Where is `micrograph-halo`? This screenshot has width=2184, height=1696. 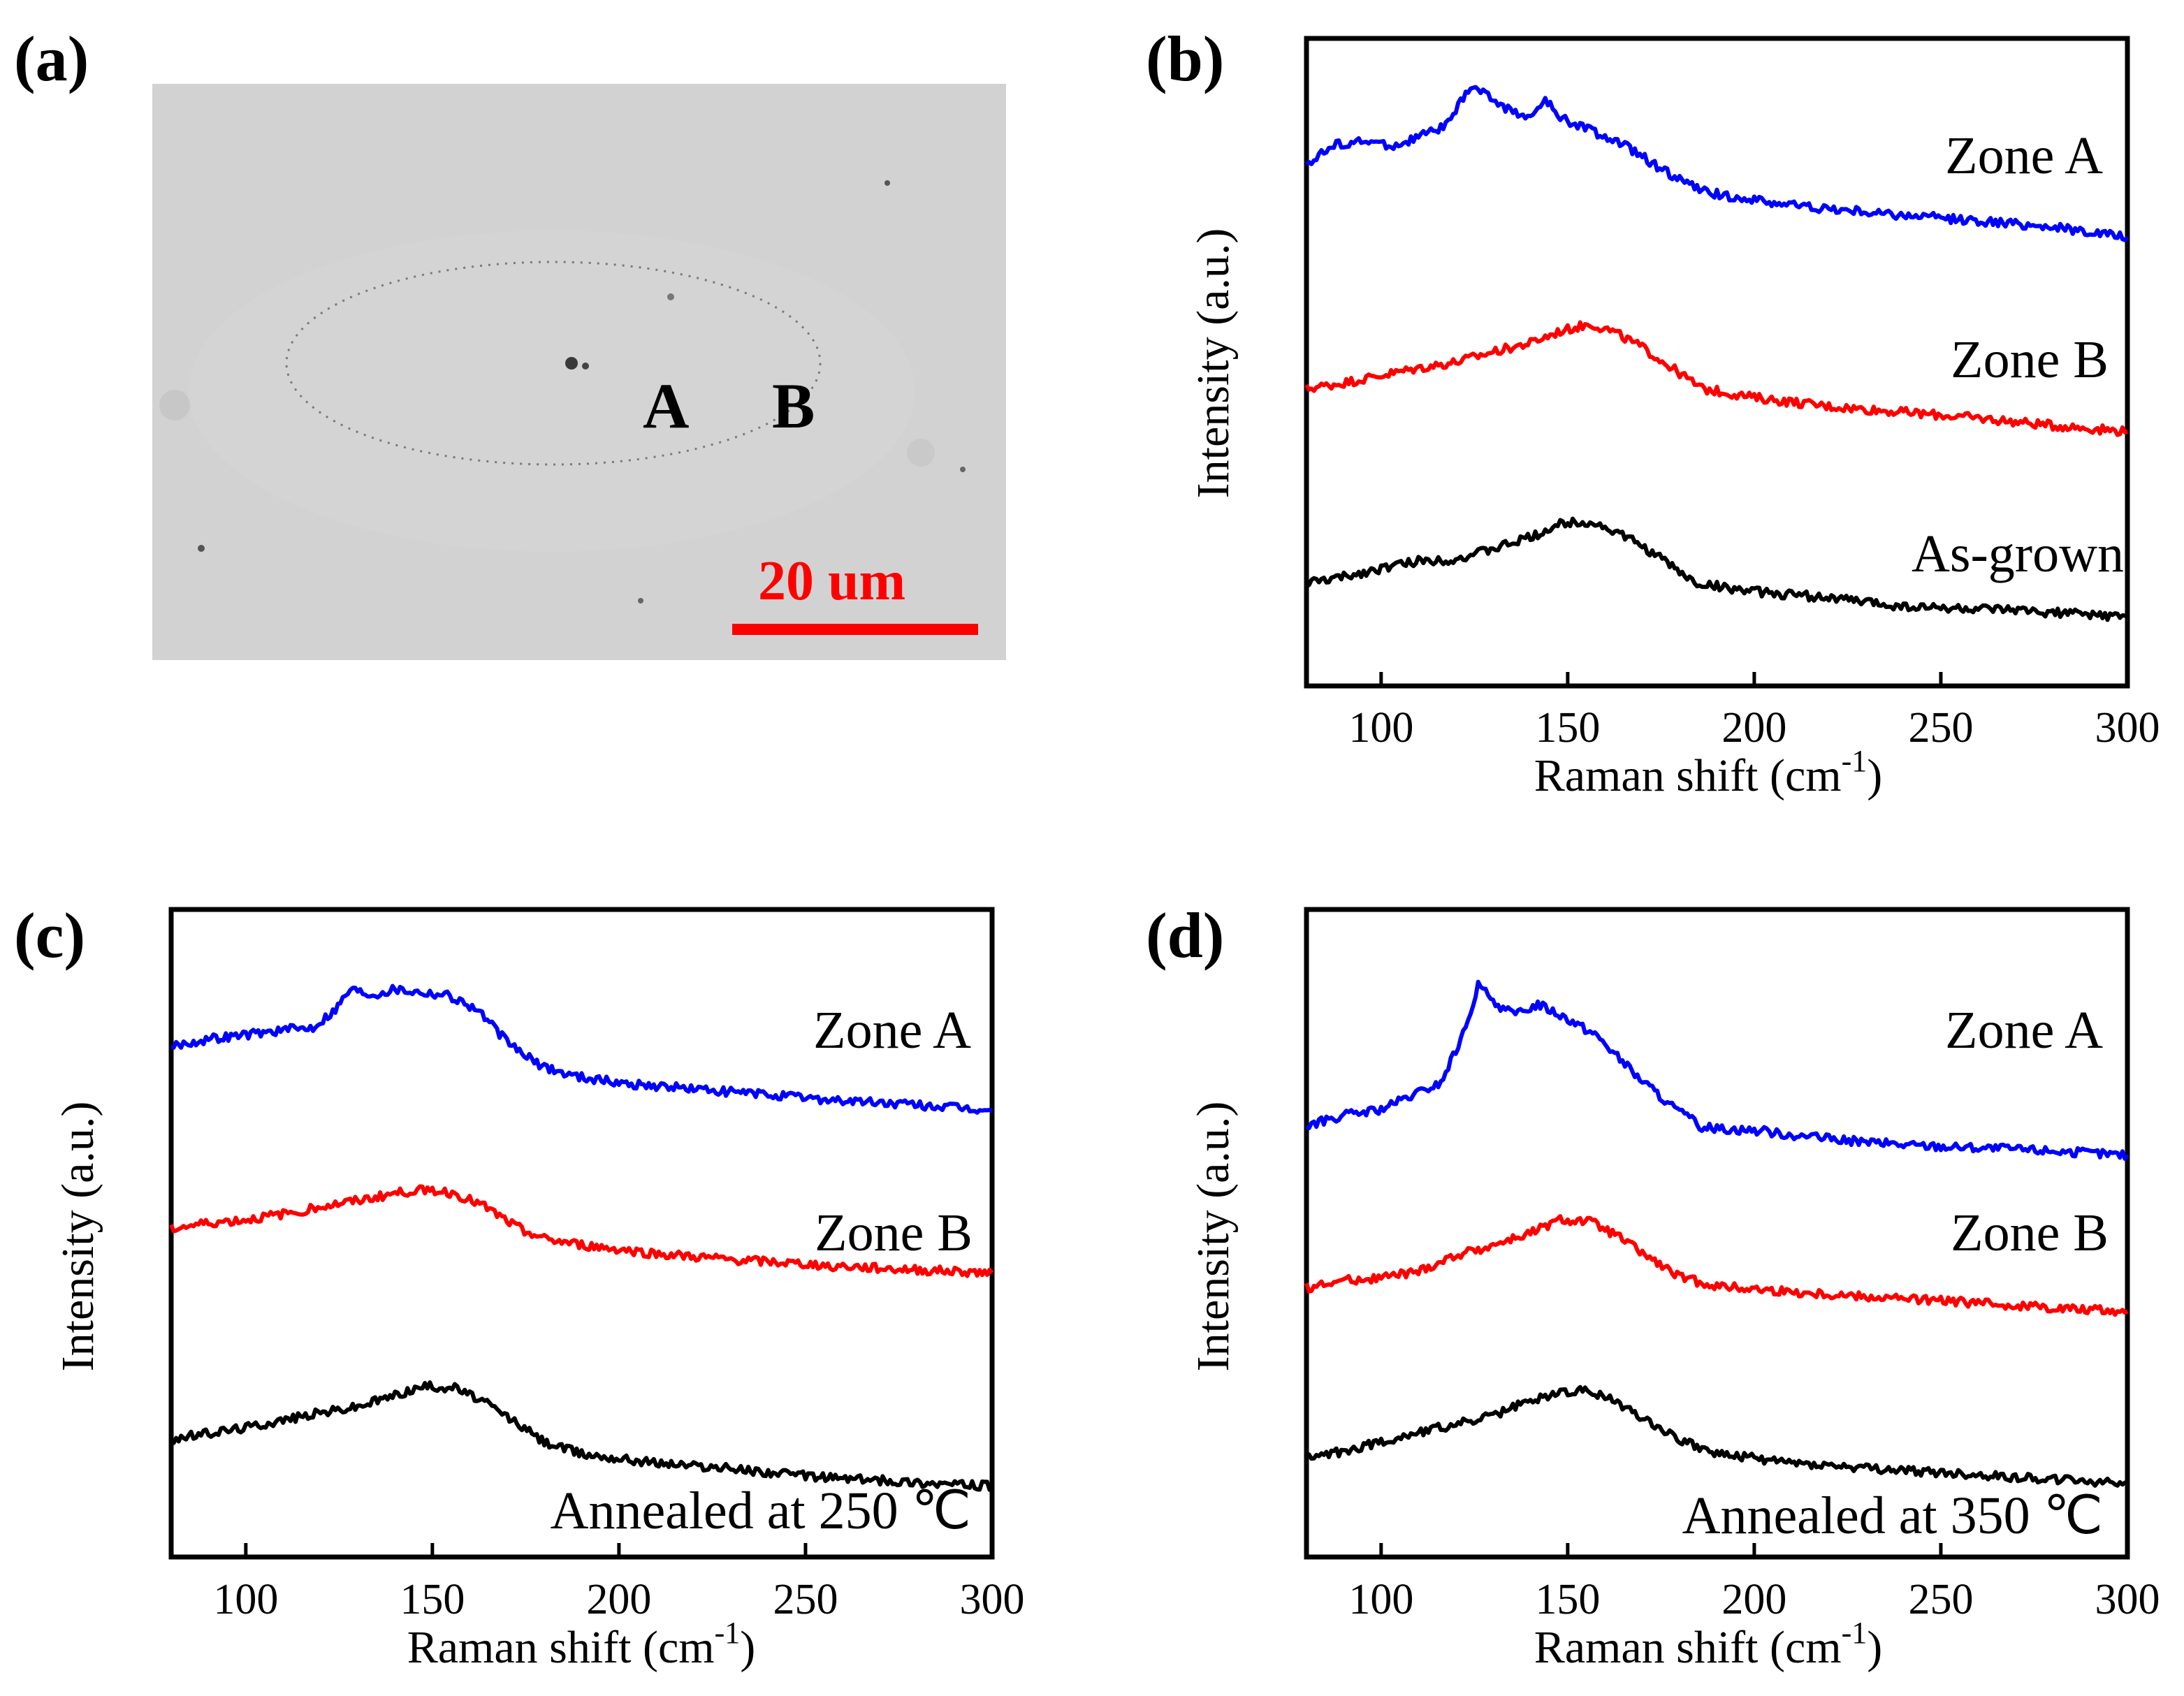
micrograph-halo is located at coordinates (552, 391).